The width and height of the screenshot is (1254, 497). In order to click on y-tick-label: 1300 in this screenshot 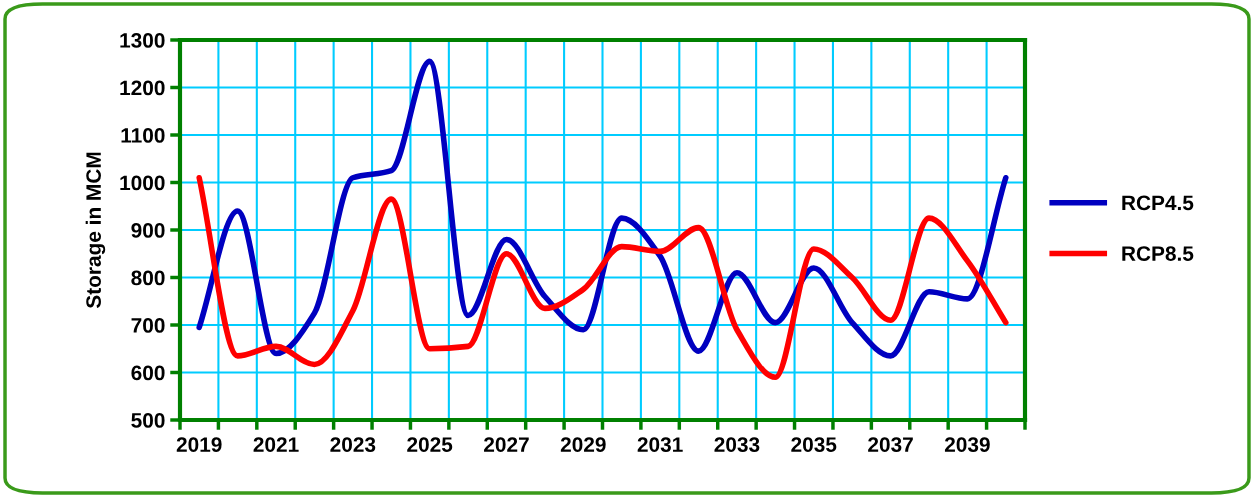, I will do `click(142, 40)`.